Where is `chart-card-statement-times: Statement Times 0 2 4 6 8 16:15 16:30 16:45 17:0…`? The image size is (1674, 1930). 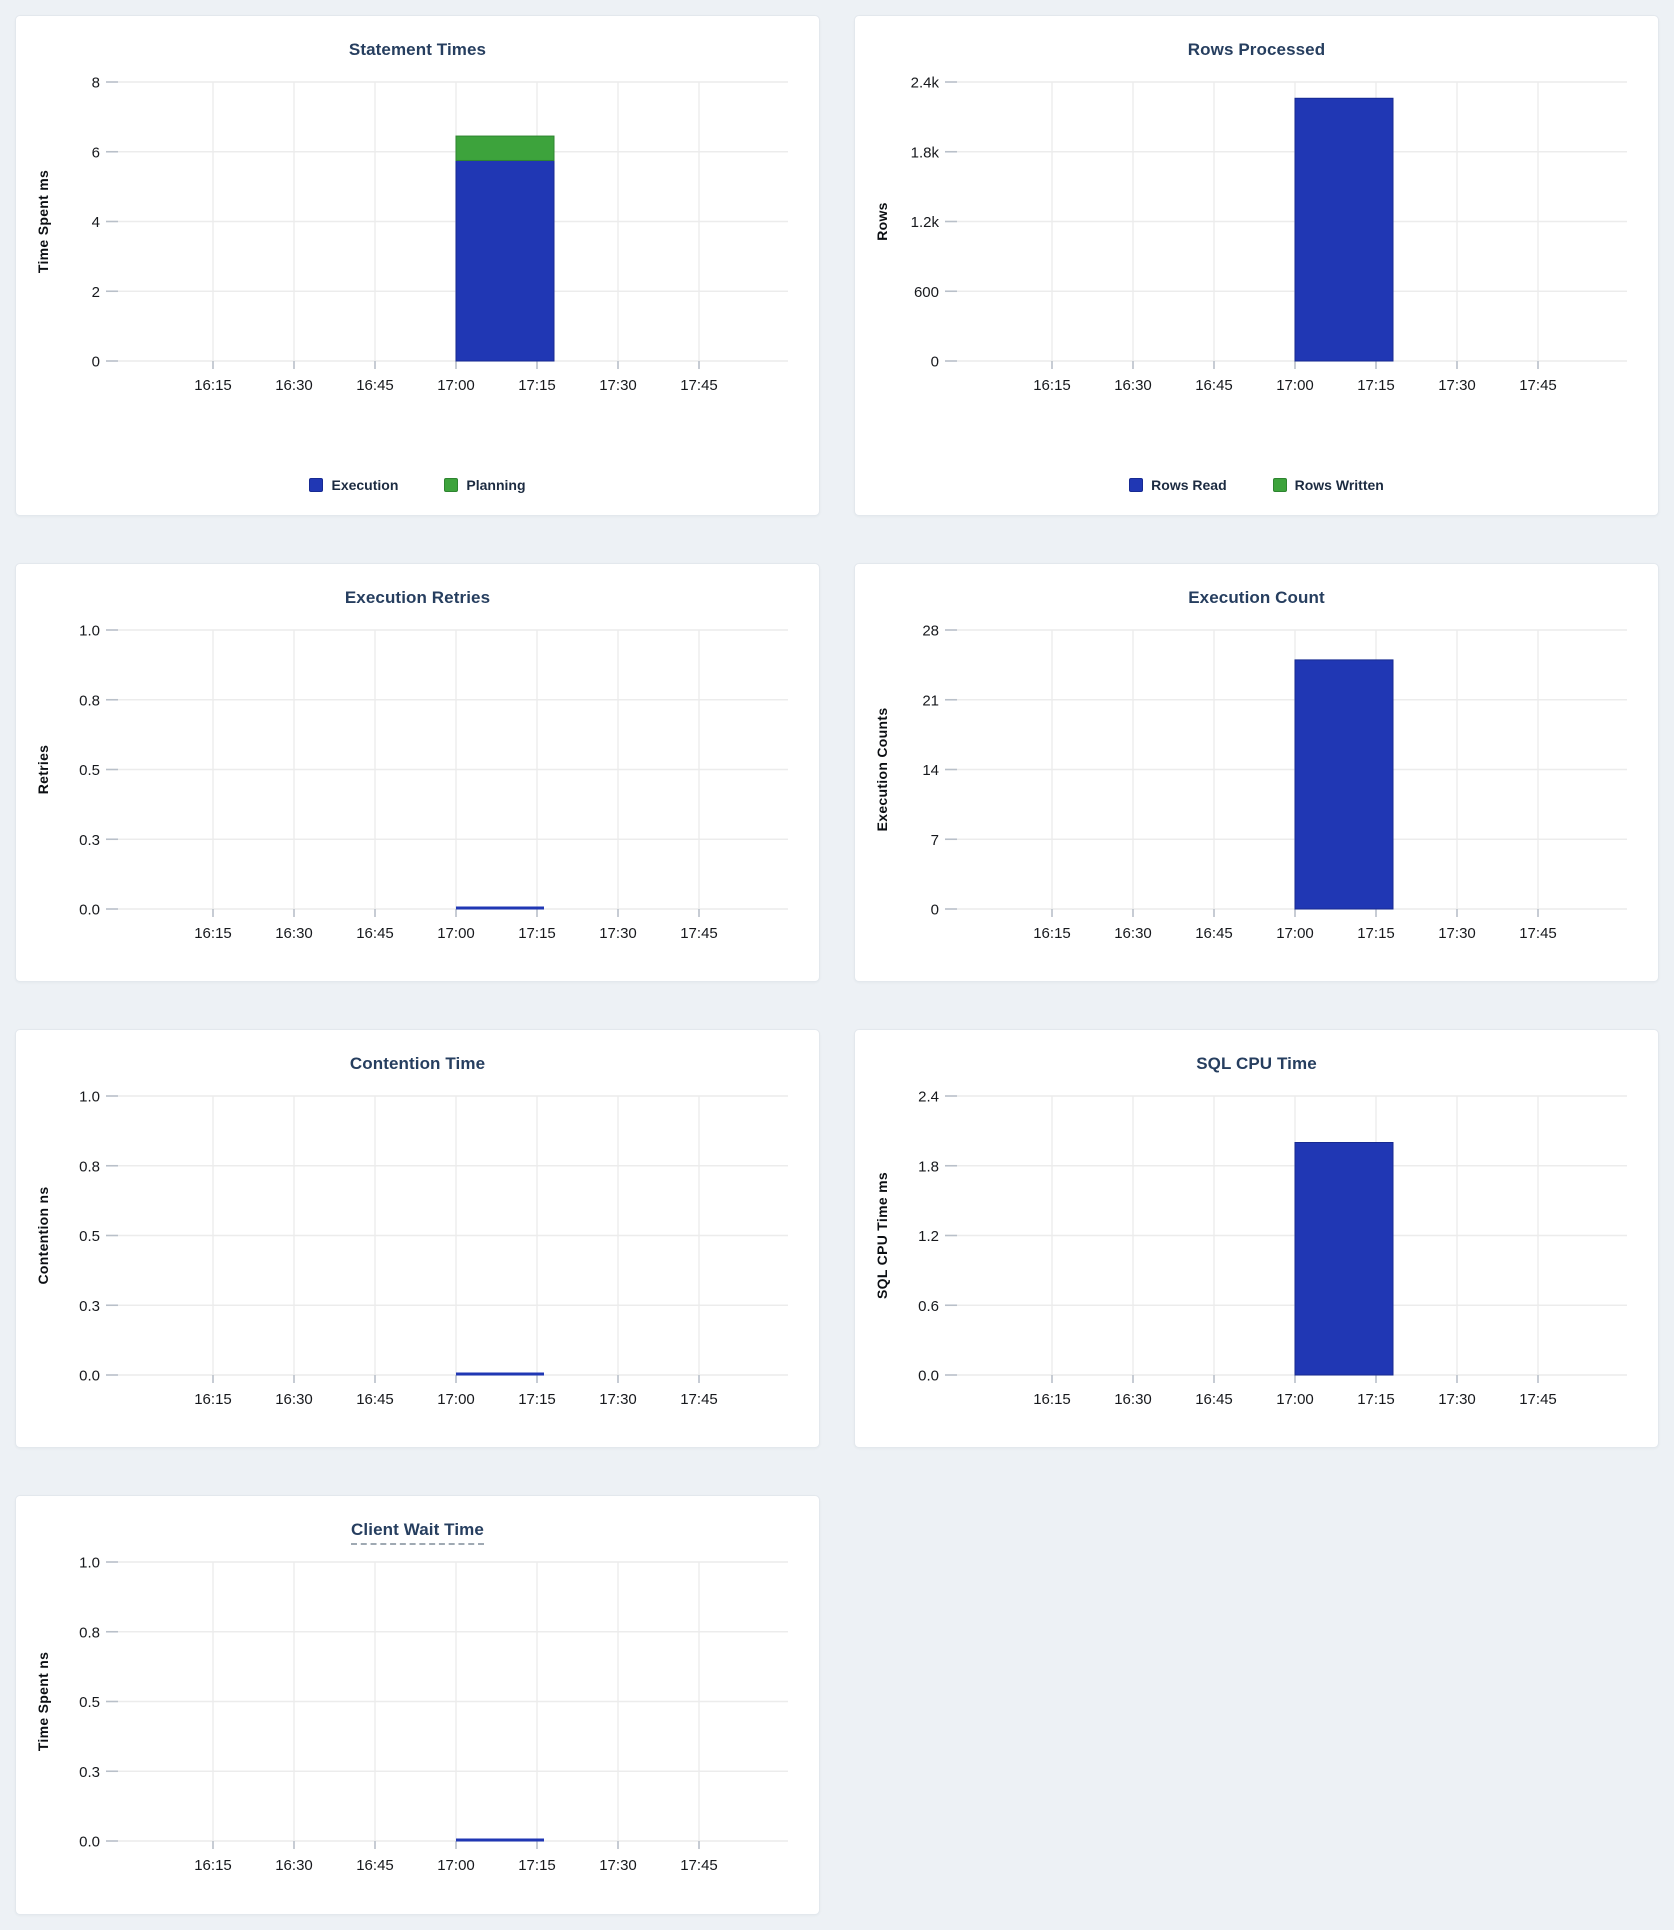 chart-card-statement-times: Statement Times 0 2 4 6 8 16:15 16:30 16:45 17:0… is located at coordinates (417, 265).